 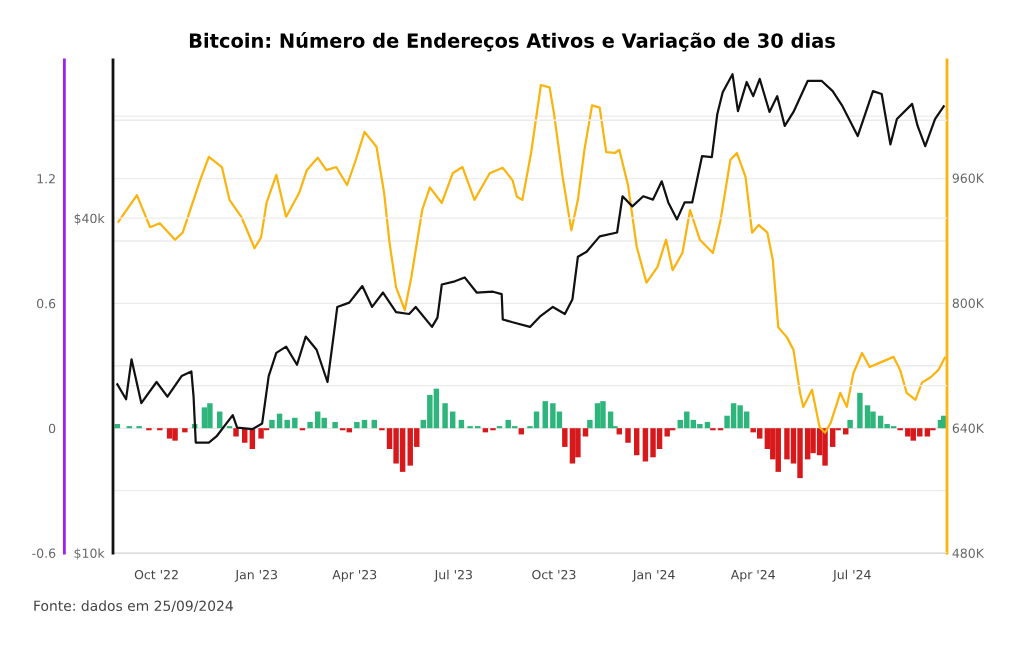 What do you see at coordinates (89, 219) in the screenshot?
I see `y3-tick-label: $40k` at bounding box center [89, 219].